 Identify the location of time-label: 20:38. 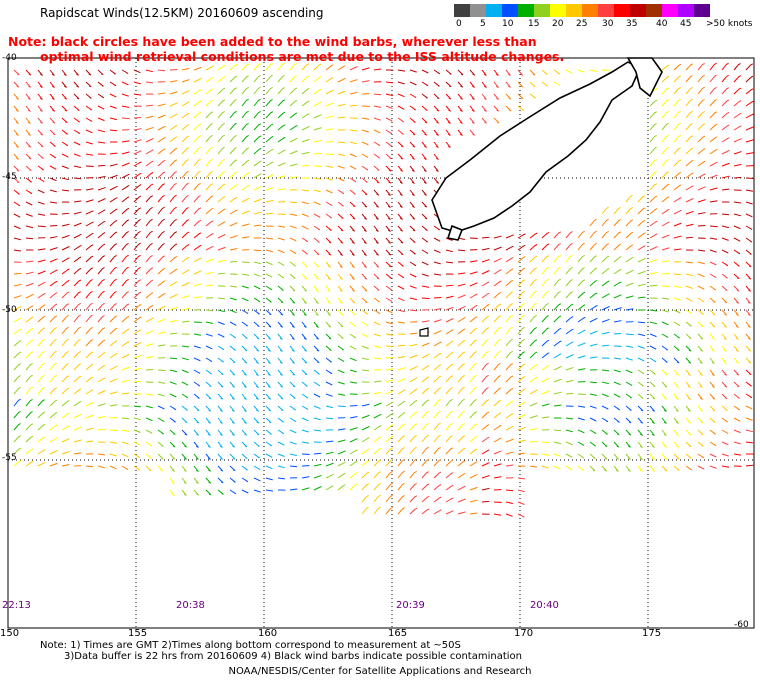
(190, 605).